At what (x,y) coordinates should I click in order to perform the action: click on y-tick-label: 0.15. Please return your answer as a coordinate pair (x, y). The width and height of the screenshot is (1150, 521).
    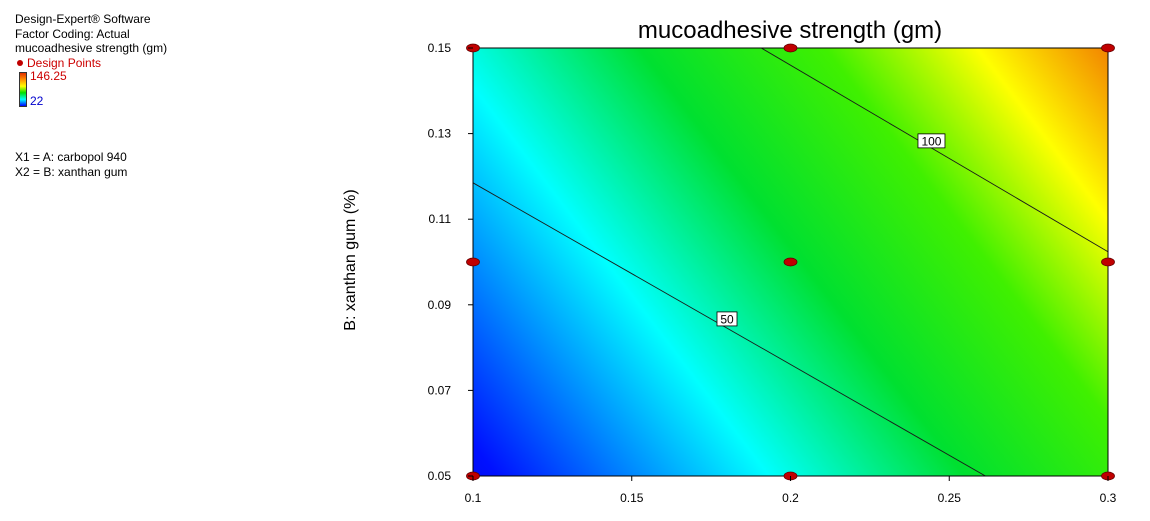
    Looking at the image, I should click on (440, 48).